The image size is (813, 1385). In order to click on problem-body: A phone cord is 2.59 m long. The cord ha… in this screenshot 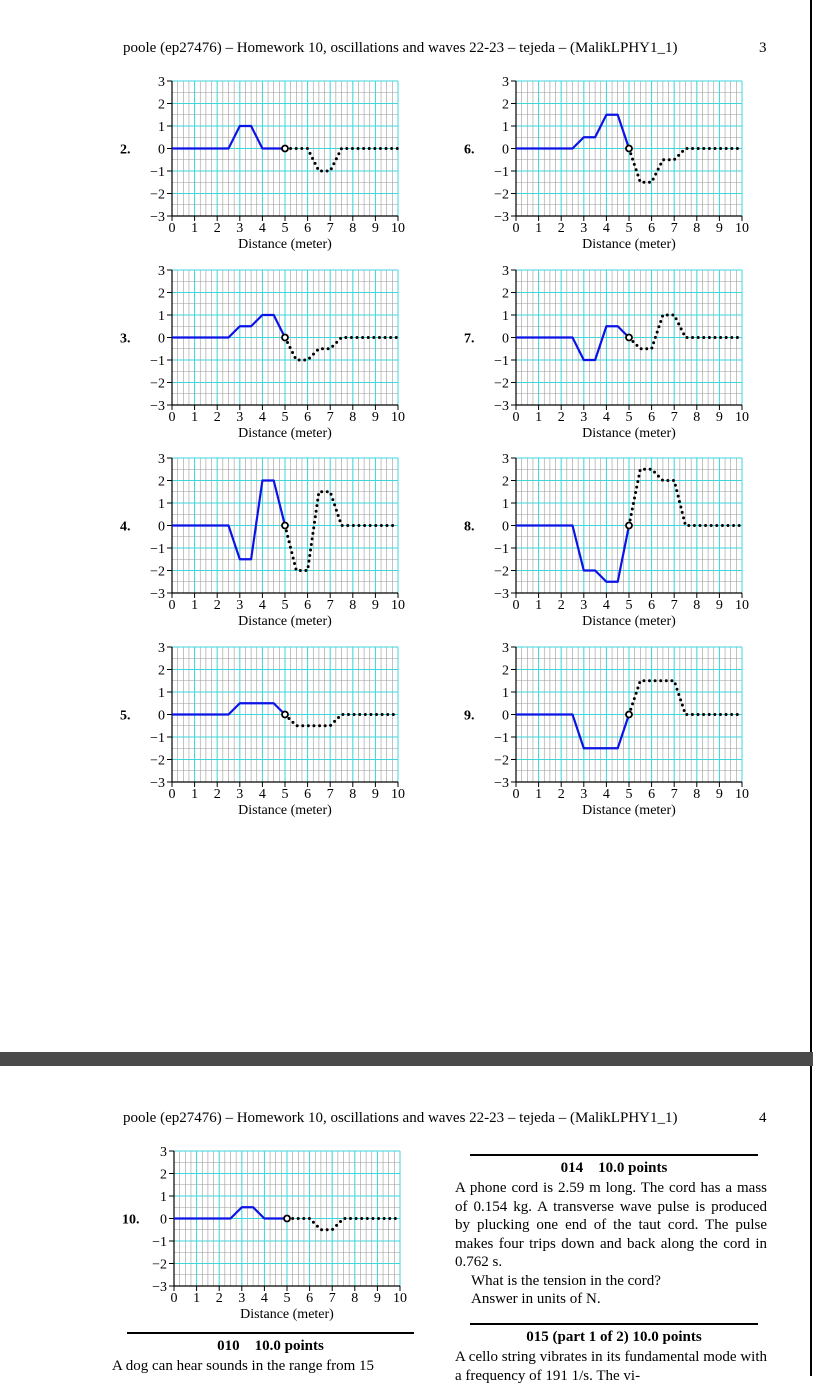, I will do `click(611, 1244)`.